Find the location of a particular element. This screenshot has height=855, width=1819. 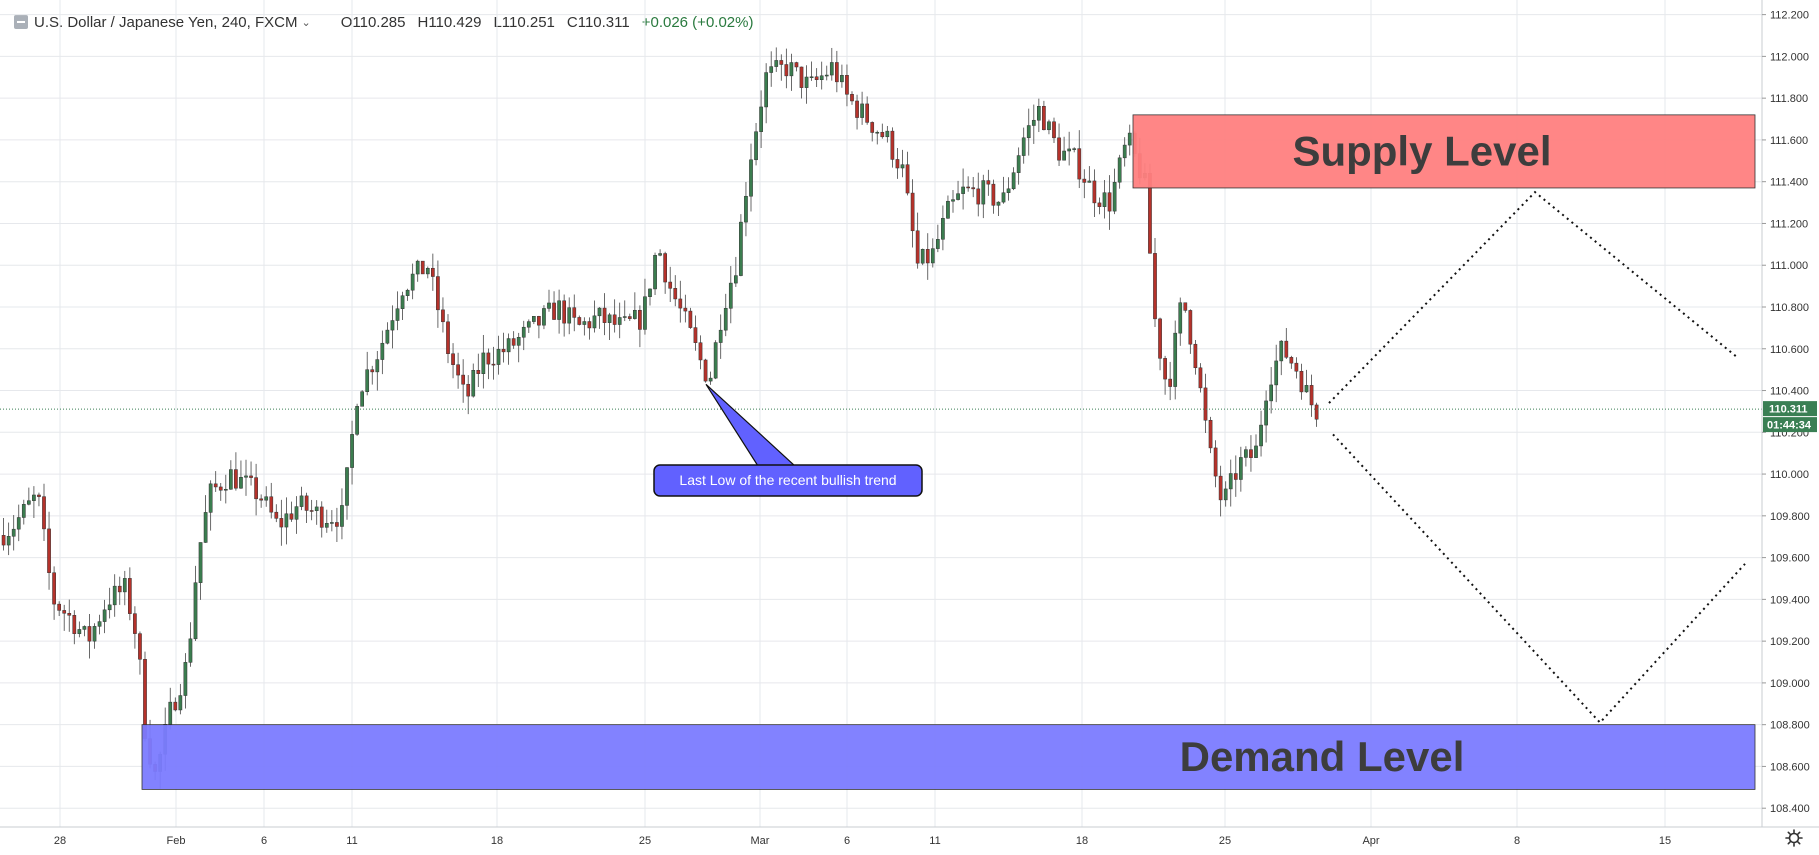

price-tick-label: 111.600 is located at coordinates (1789, 141).